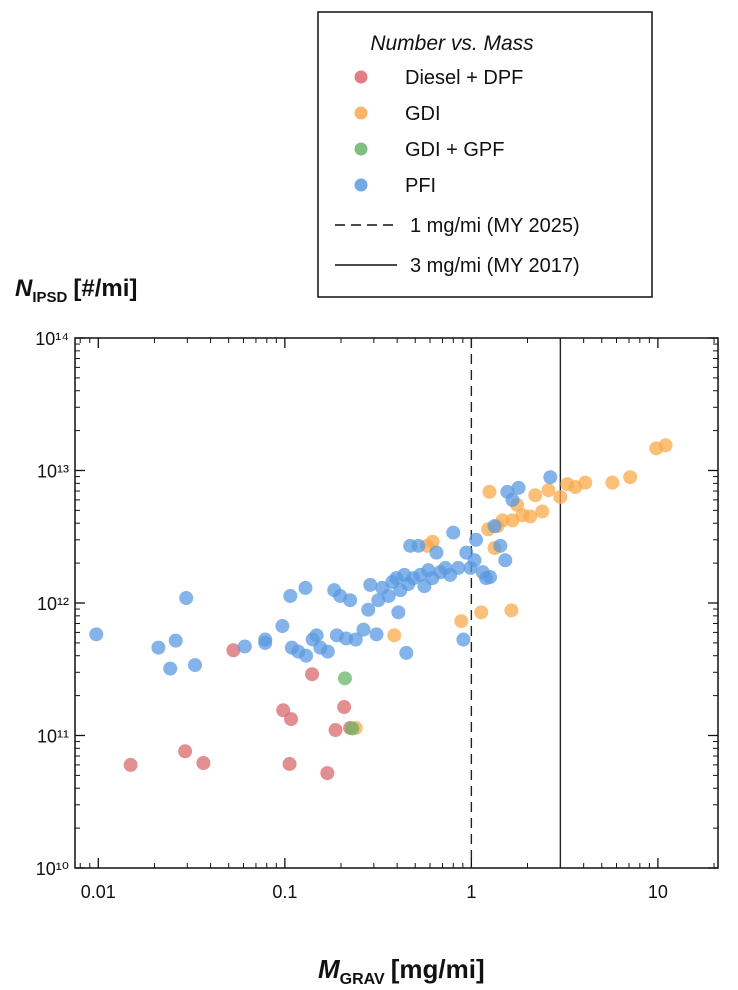 The width and height of the screenshot is (738, 990). I want to click on legend-title: Number vs. Mass, so click(452, 43).